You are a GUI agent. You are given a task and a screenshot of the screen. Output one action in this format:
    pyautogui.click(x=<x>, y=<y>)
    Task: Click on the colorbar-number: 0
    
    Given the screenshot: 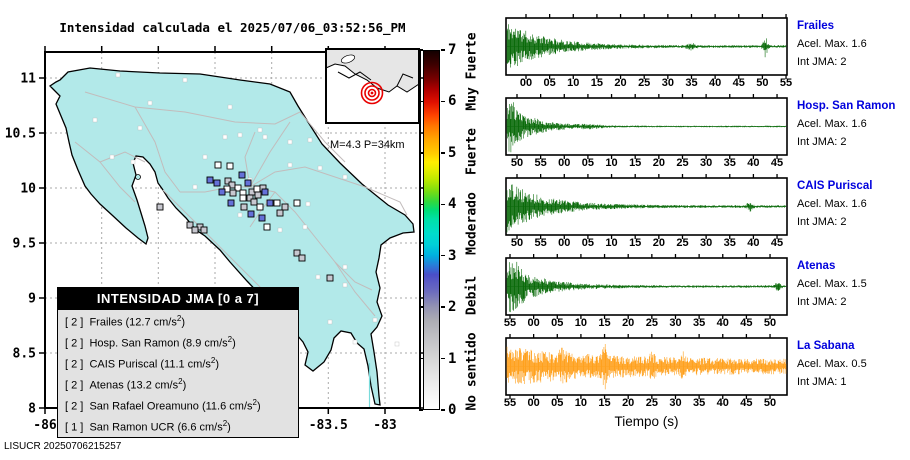 What is the action you would take?
    pyautogui.click(x=452, y=410)
    